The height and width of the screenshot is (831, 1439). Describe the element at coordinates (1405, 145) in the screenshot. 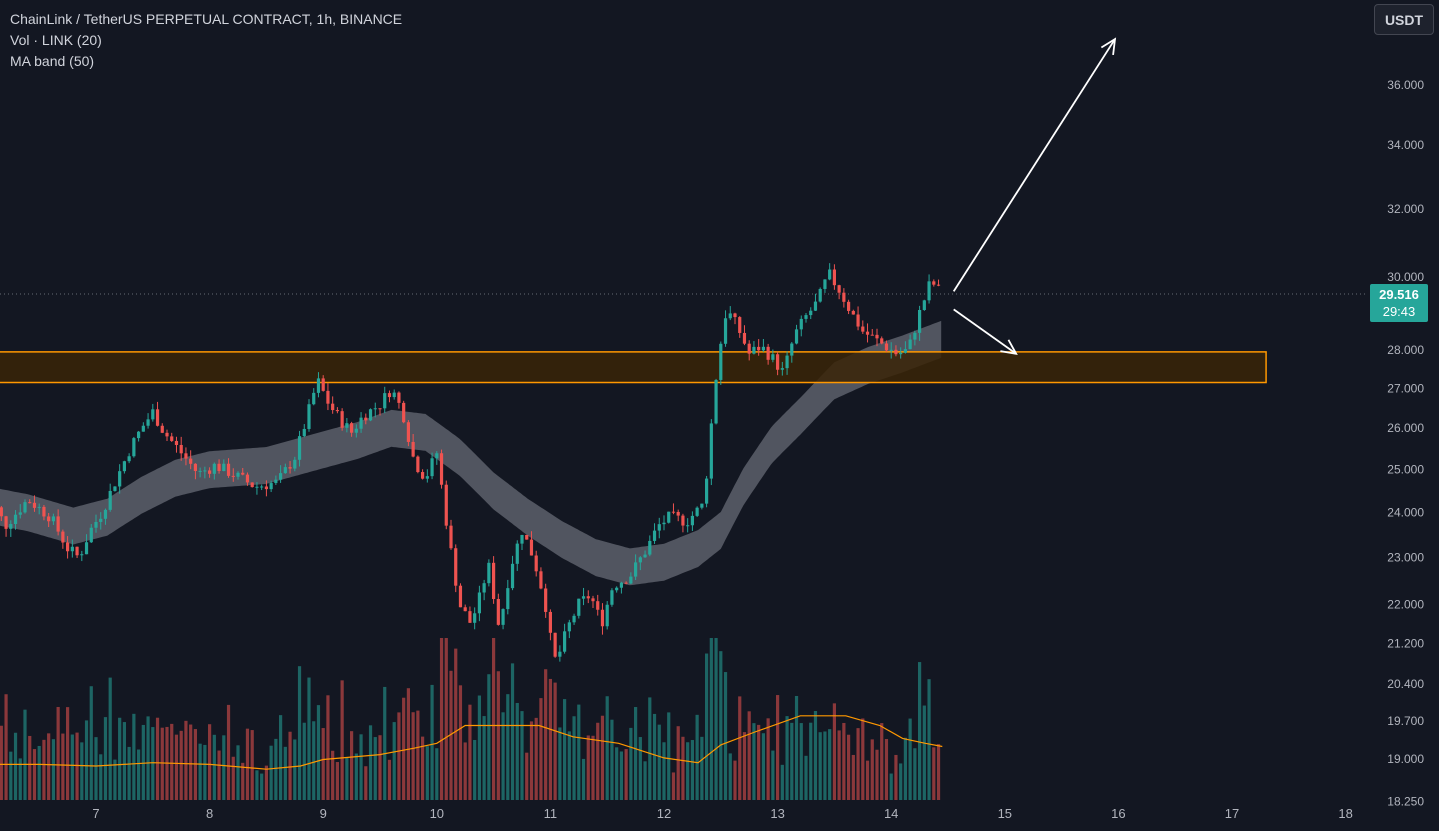

I see `price-tick-label: 34.000` at that location.